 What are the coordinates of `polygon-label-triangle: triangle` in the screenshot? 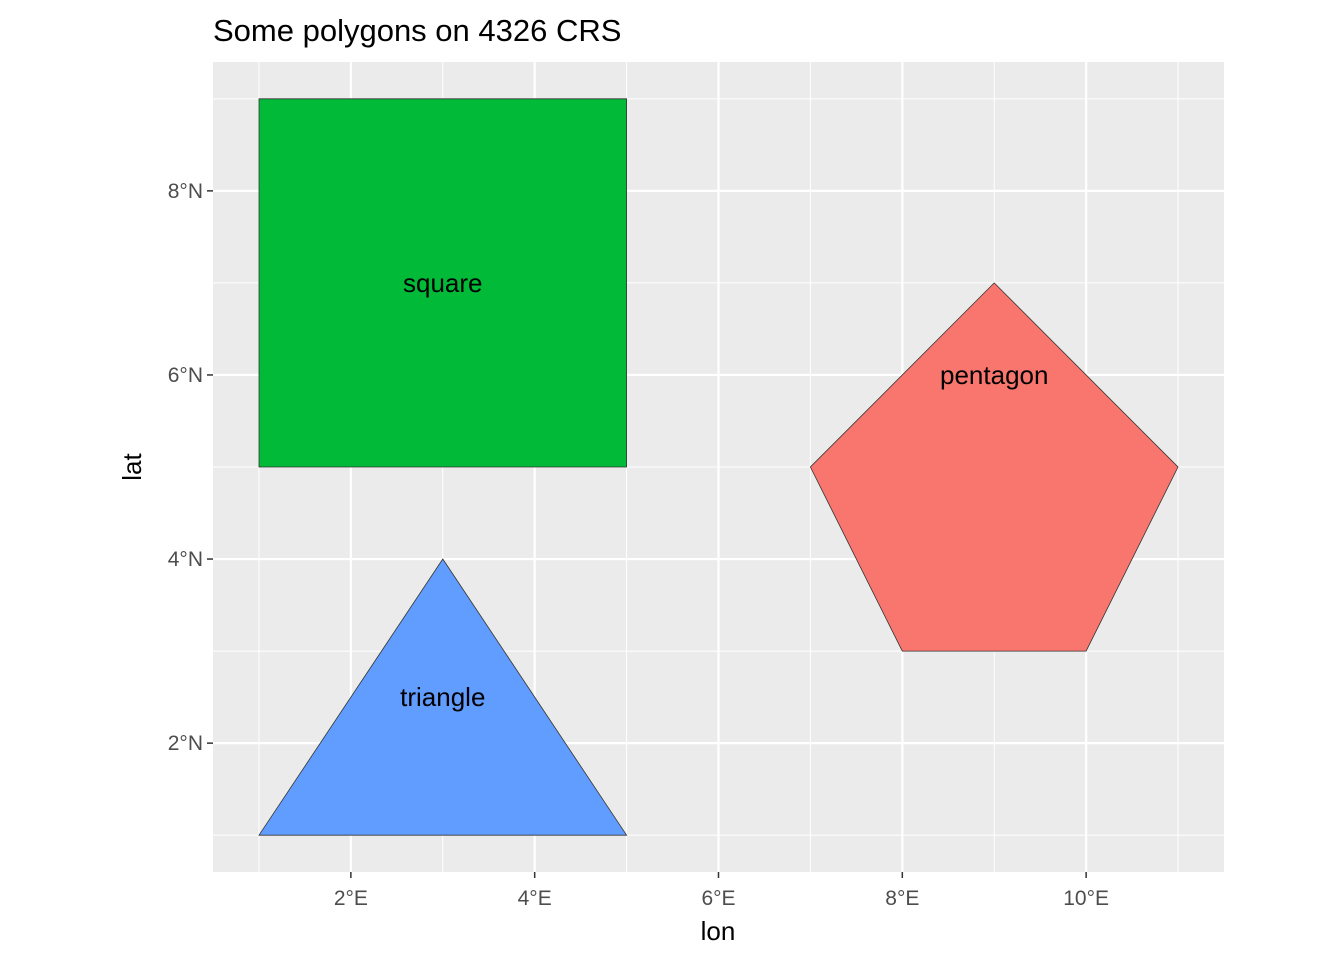 It's located at (442, 697).